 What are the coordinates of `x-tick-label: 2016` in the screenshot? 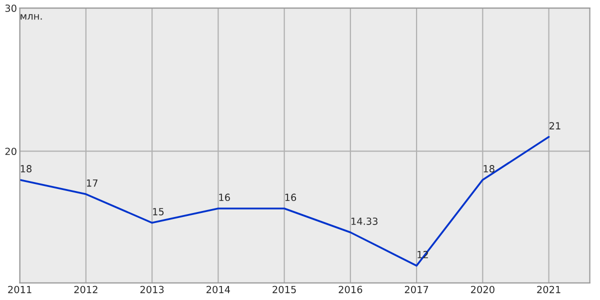 It's located at (350, 290).